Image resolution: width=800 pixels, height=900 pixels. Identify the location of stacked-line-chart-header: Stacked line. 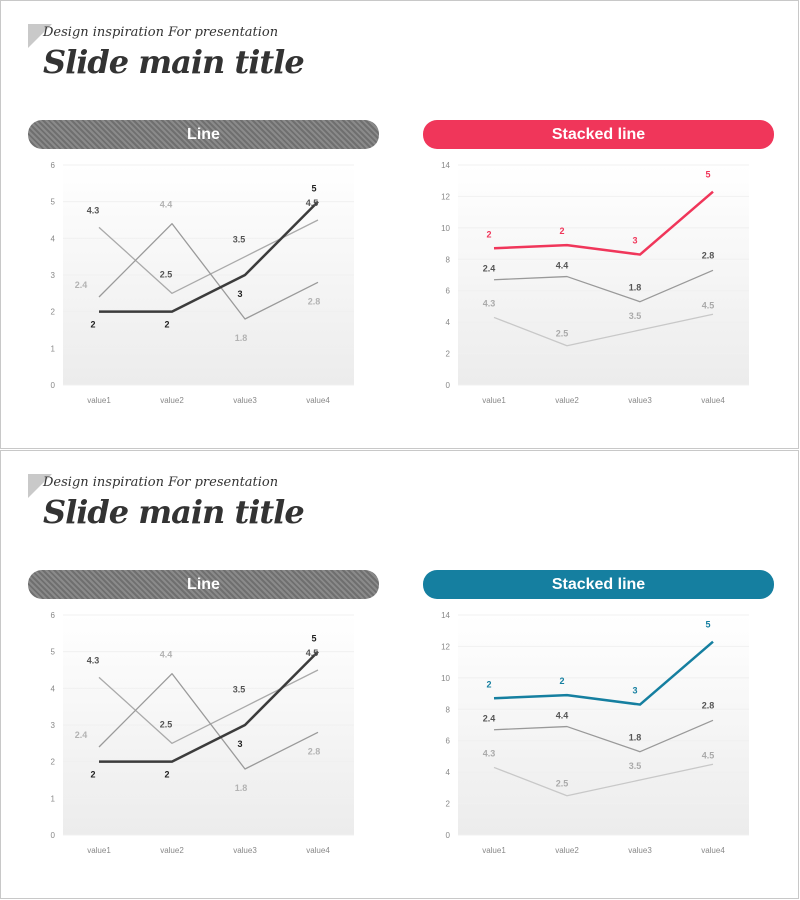
(598, 134).